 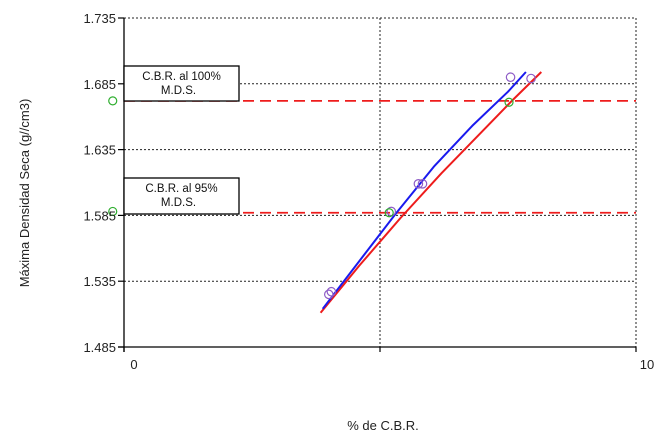 I want to click on y-axis-label: Máxima Densidad Seca (g//cm3), so click(x=24, y=193).